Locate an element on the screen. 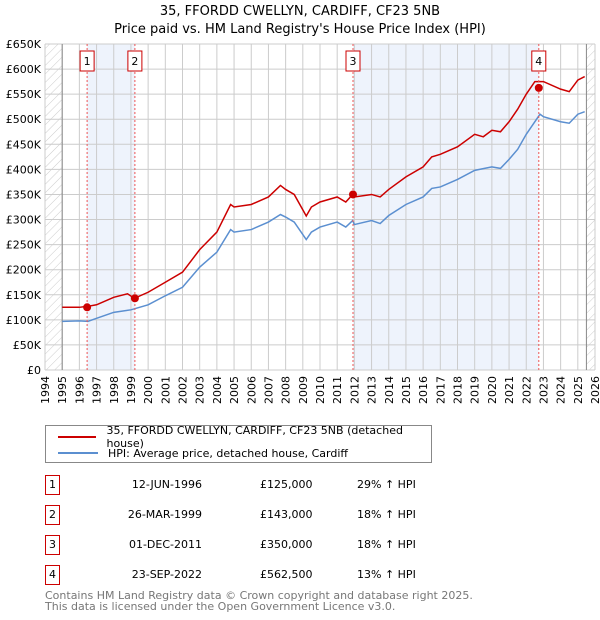 This screenshot has width=600, height=620. x-tick-label: 2013 is located at coordinates (372, 390).